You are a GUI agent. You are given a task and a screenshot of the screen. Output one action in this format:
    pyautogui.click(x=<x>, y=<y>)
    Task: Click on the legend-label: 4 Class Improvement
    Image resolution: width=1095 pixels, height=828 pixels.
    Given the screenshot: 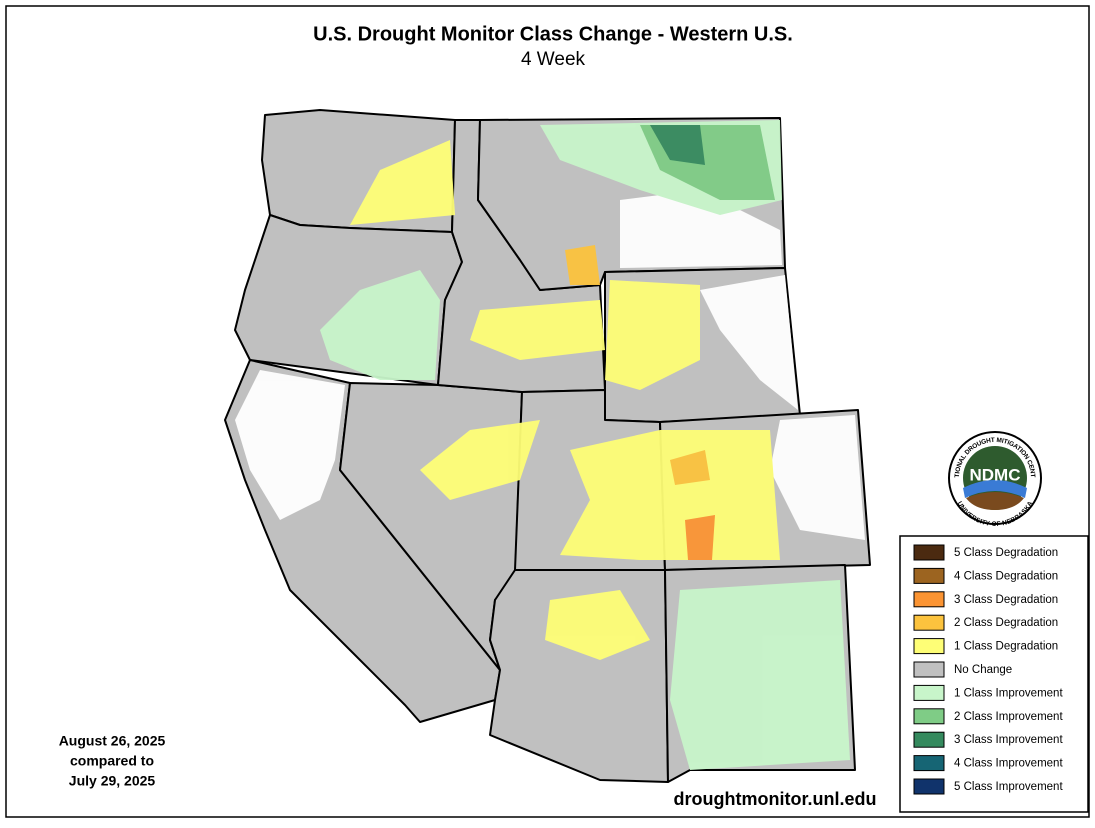 What is the action you would take?
    pyautogui.click(x=1008, y=764)
    